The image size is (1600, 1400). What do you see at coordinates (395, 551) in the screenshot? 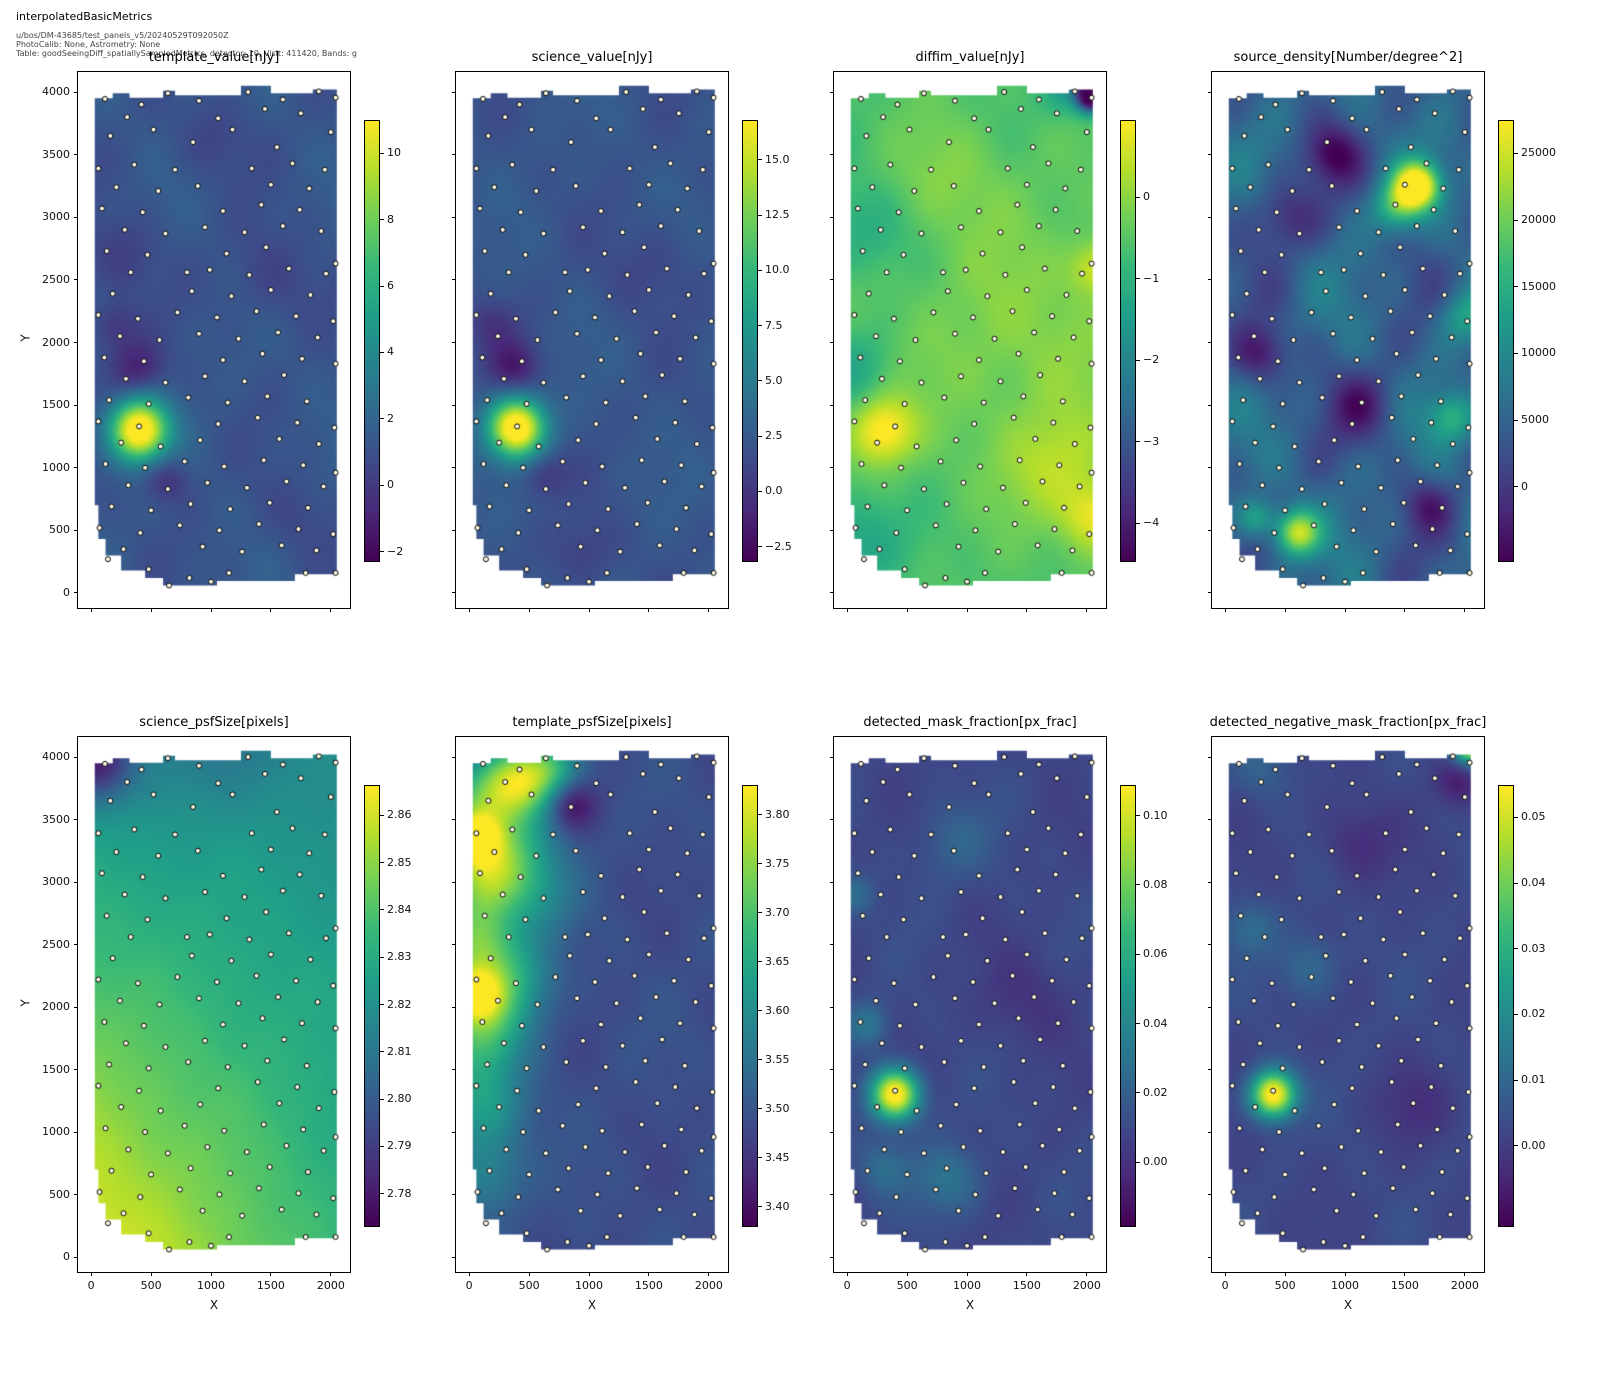
I see `colorbar-tick-label: −2` at bounding box center [395, 551].